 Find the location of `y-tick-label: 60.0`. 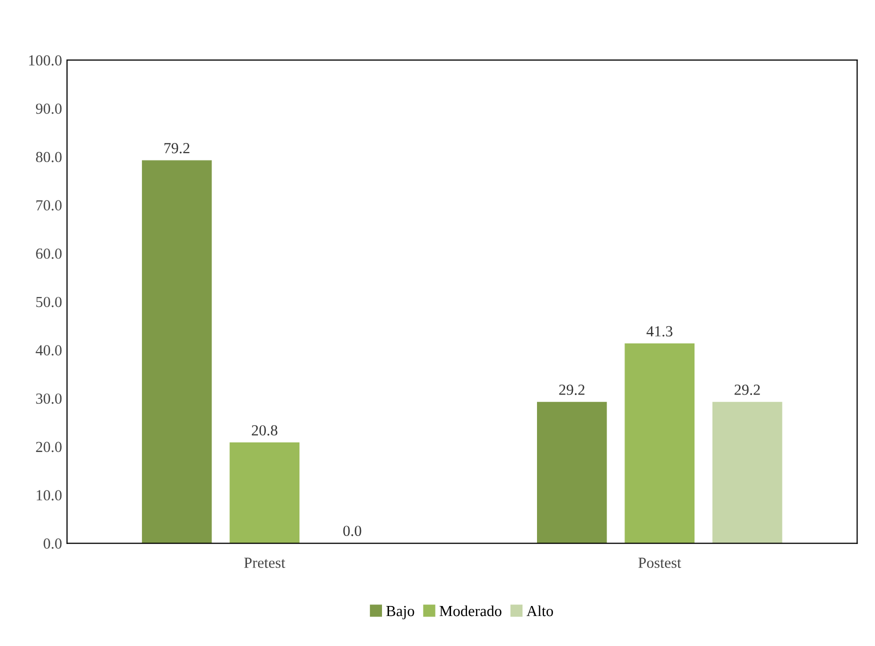

y-tick-label: 60.0 is located at coordinates (49, 253).